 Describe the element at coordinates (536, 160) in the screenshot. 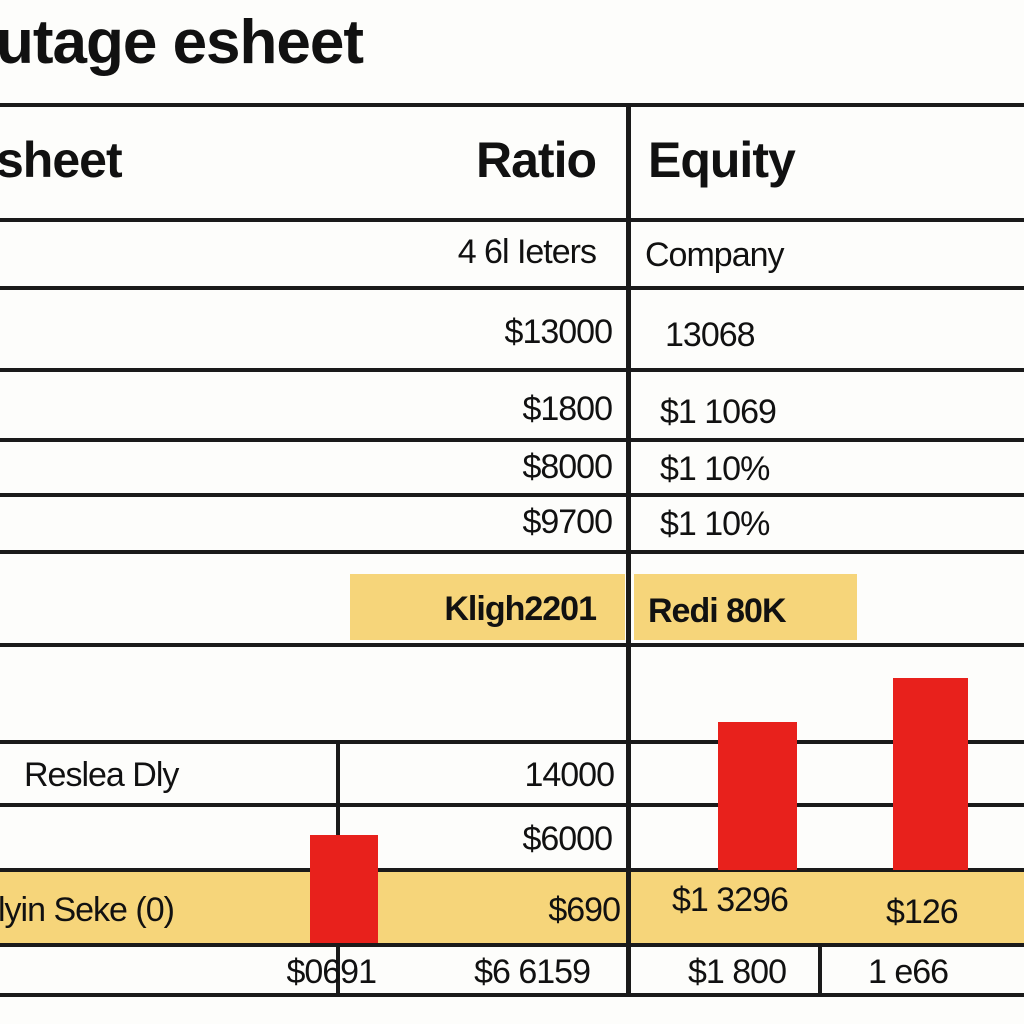

I see `column-header: Ratio` at that location.